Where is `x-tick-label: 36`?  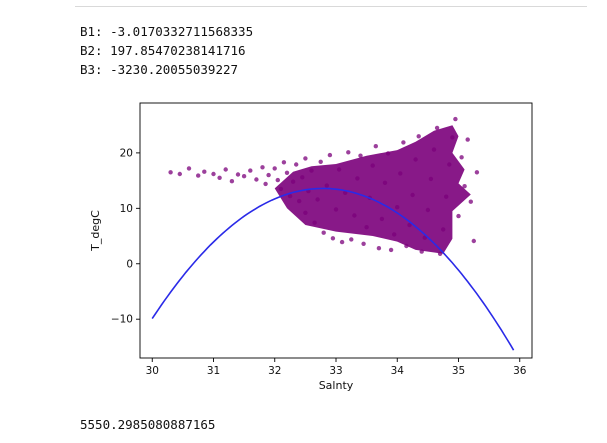 x-tick-label: 36 is located at coordinates (520, 371).